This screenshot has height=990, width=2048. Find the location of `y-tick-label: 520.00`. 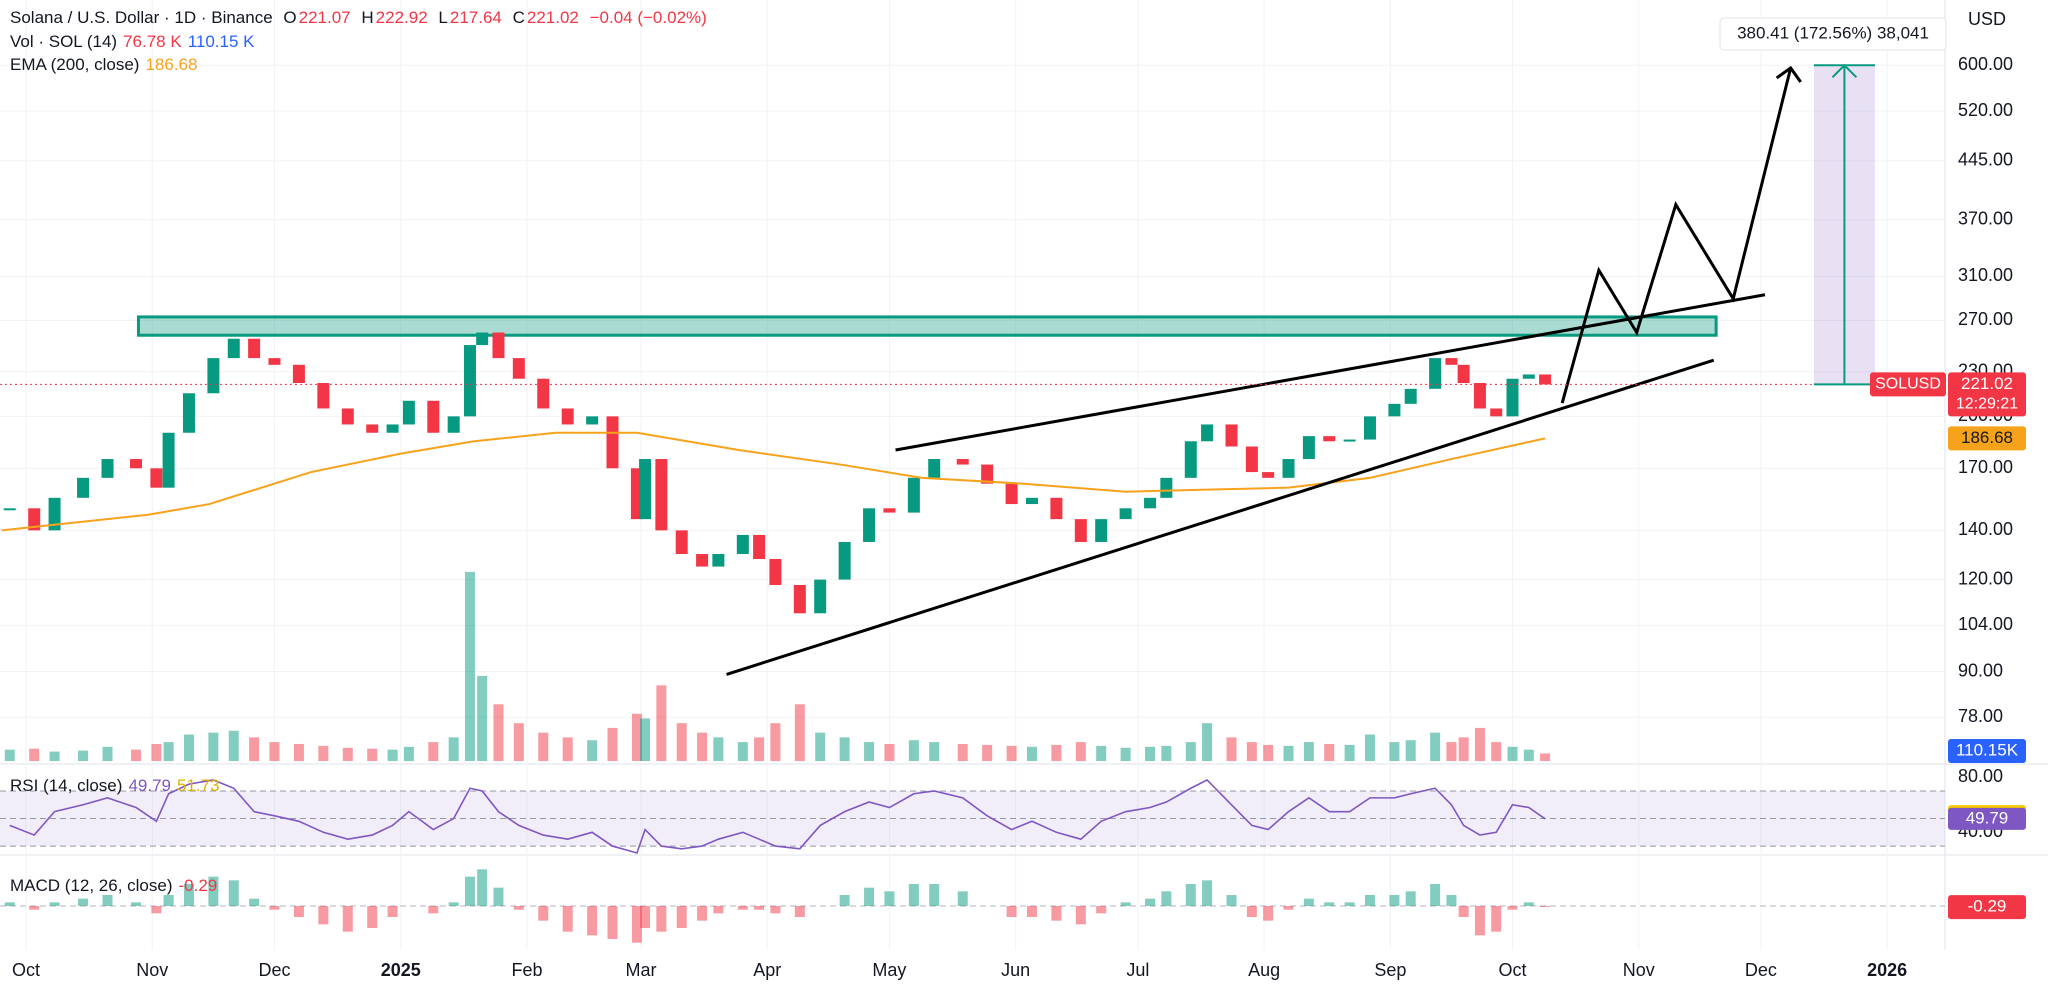

y-tick-label: 520.00 is located at coordinates (1985, 110).